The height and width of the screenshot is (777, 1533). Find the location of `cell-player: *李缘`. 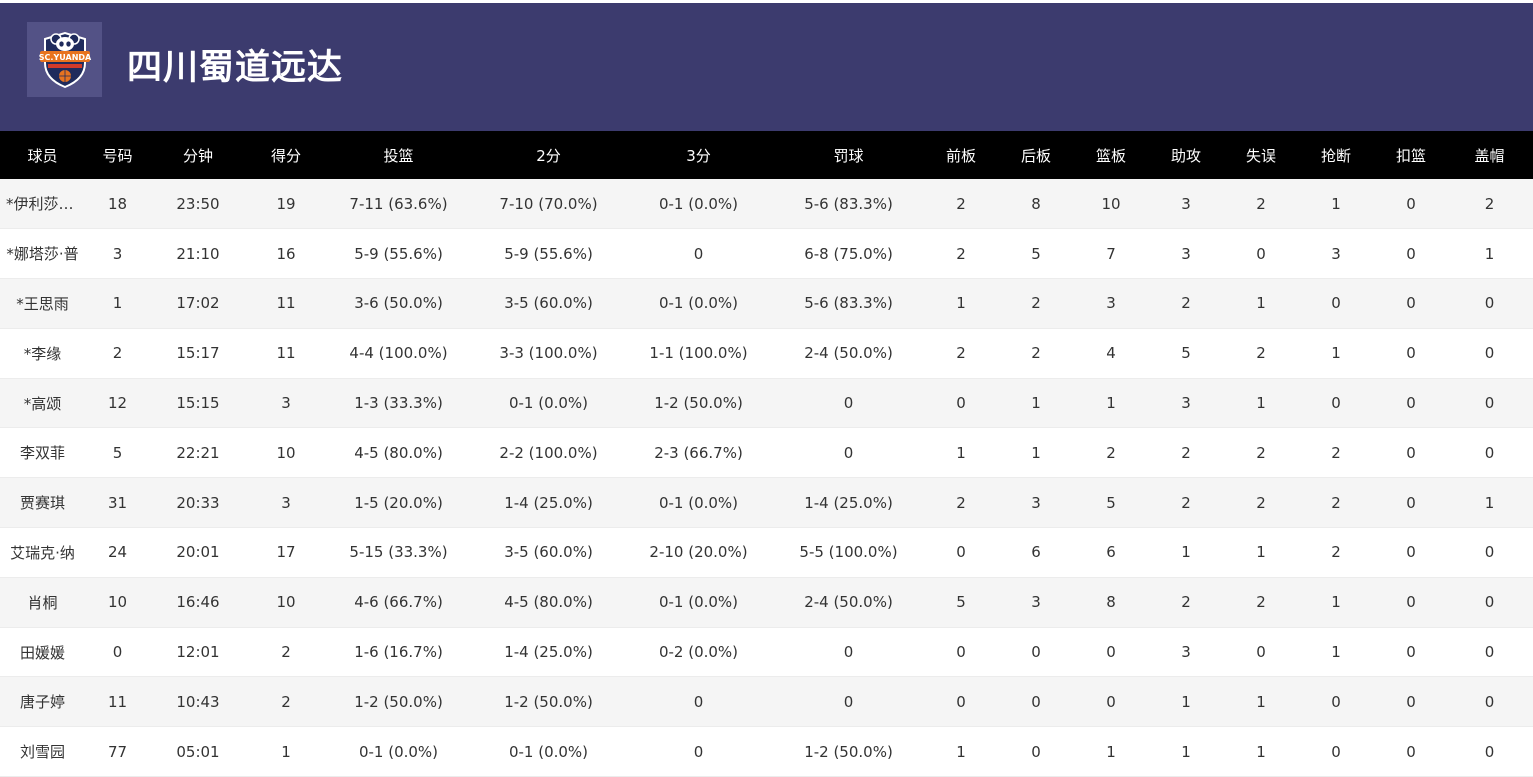

cell-player: *李缘 is located at coordinates (42, 353).